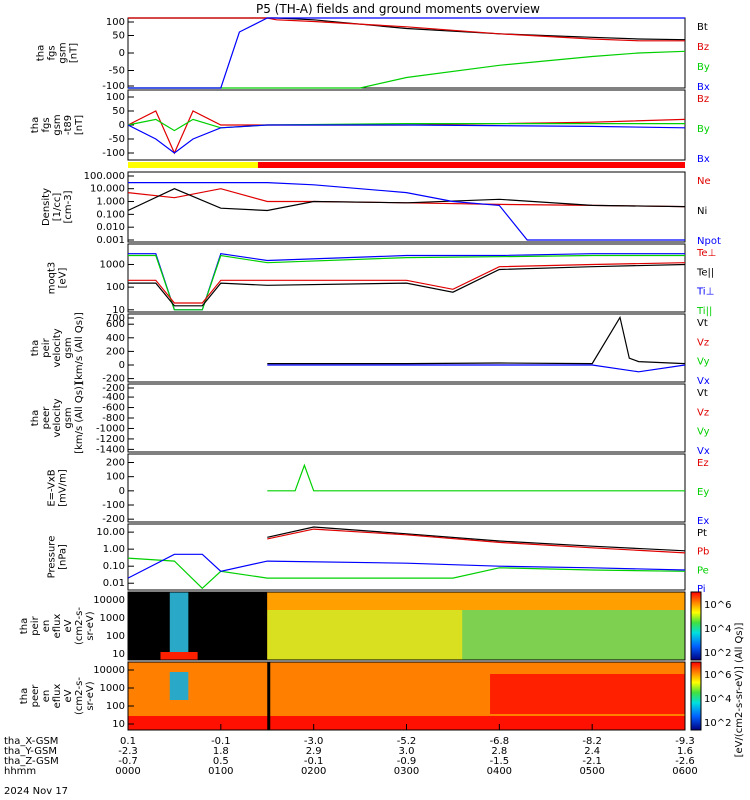 This screenshot has width=750, height=800. I want to click on axis-row-value: -9.3, so click(685, 741).